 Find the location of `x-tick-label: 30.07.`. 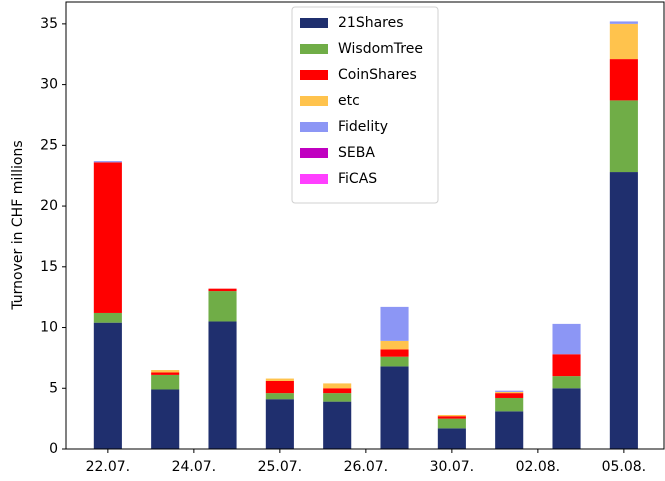

x-tick-label: 30.07. is located at coordinates (452, 467).